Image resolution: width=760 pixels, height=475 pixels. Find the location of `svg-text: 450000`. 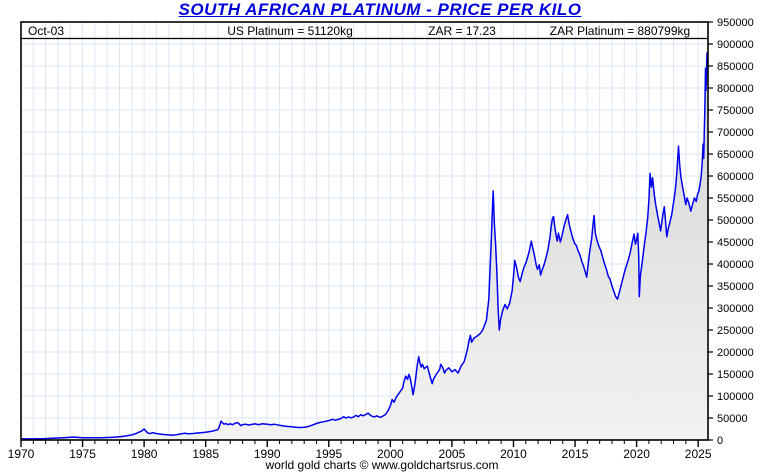

svg-text: 450000 is located at coordinates (735, 243).